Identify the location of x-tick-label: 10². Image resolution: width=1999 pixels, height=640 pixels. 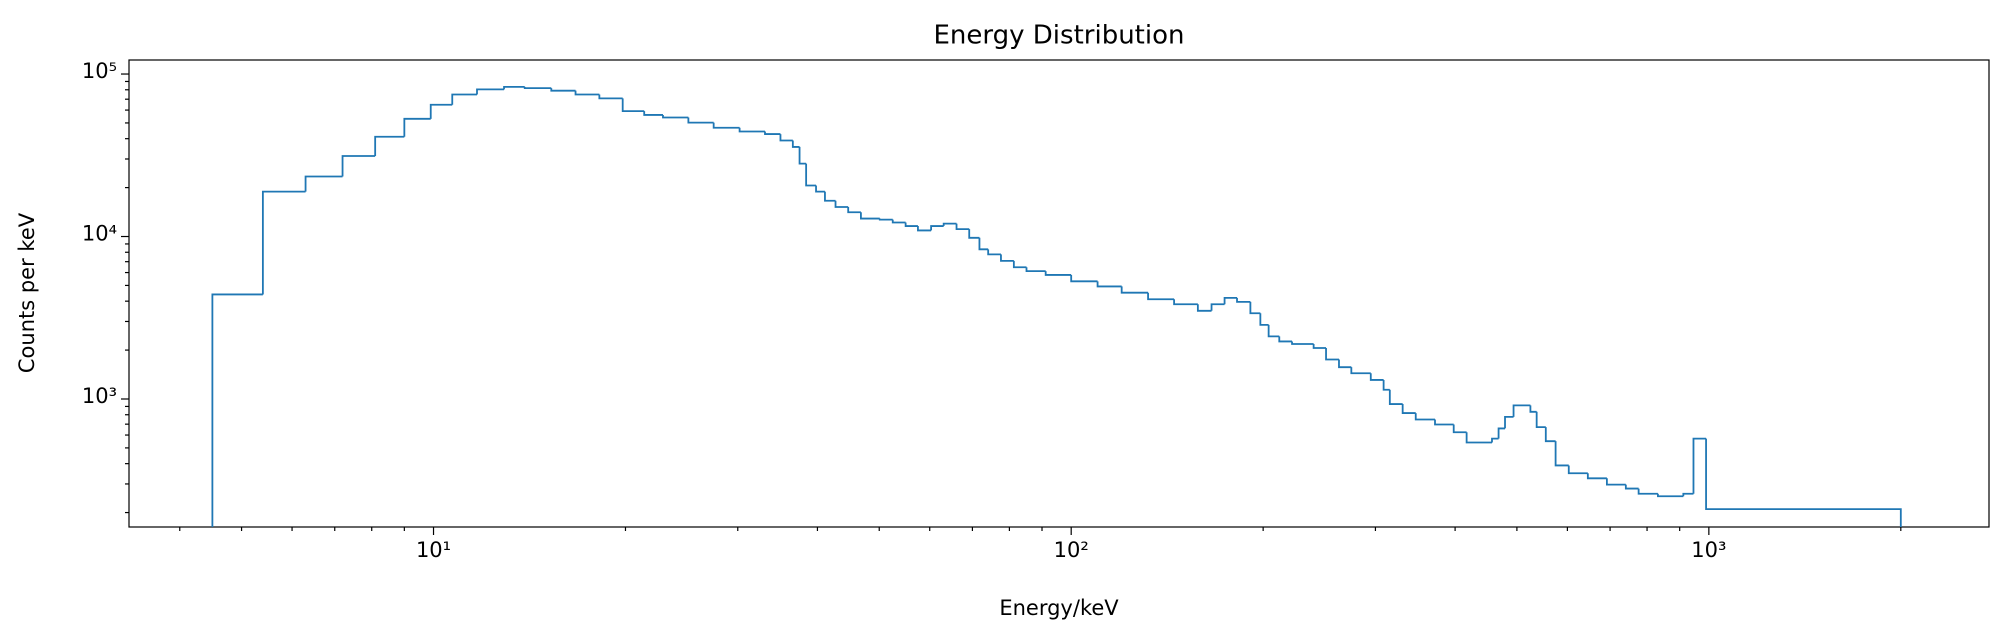
(1071, 550).